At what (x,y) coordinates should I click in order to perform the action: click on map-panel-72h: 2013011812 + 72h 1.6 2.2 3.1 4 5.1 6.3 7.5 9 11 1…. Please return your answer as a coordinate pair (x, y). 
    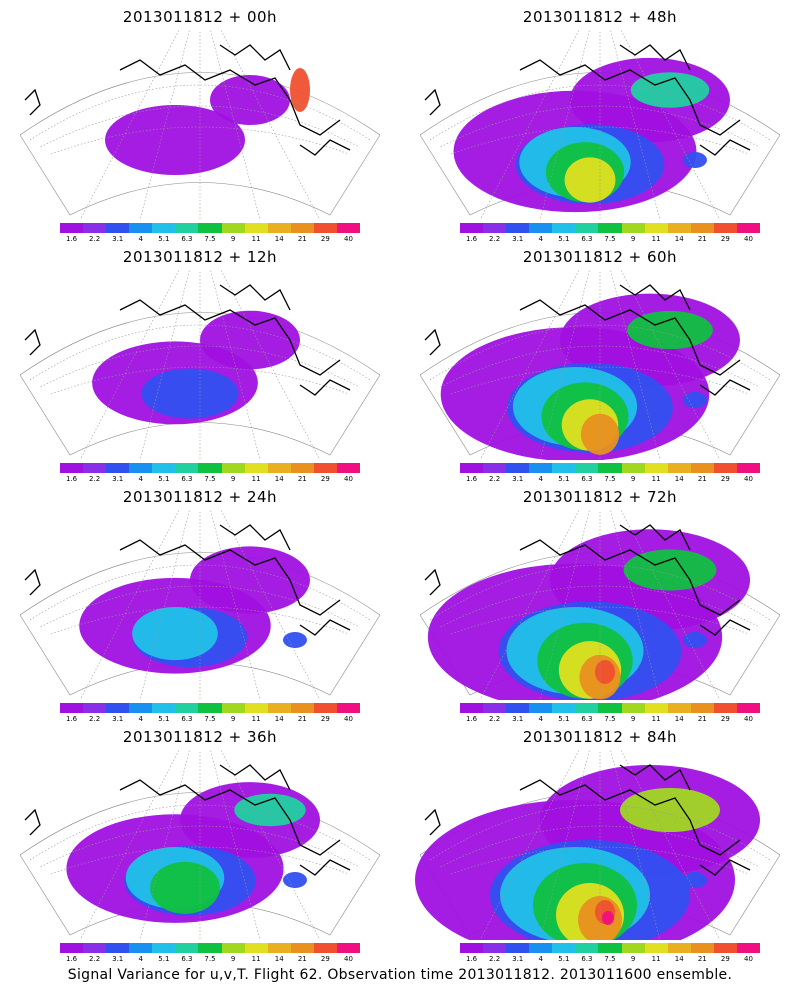
    Looking at the image, I should click on (600, 601).